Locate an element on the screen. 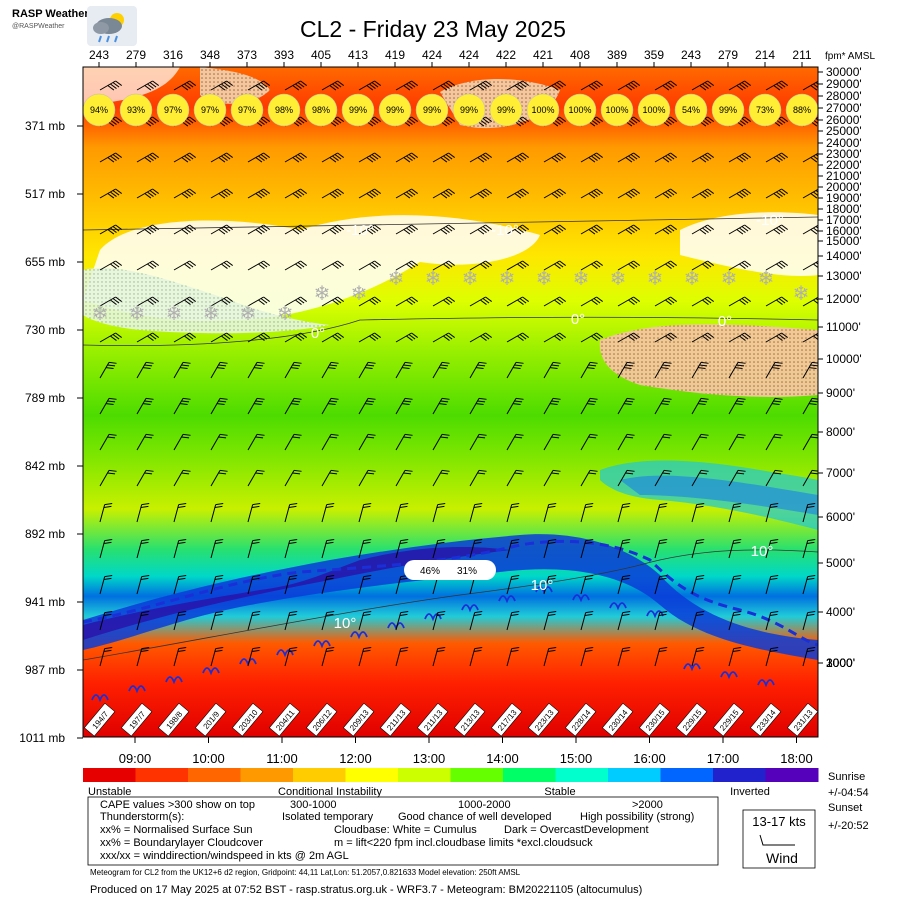 Image resolution: width=900 pixels, height=900 pixels. top-value: 243 is located at coordinates (99, 55).